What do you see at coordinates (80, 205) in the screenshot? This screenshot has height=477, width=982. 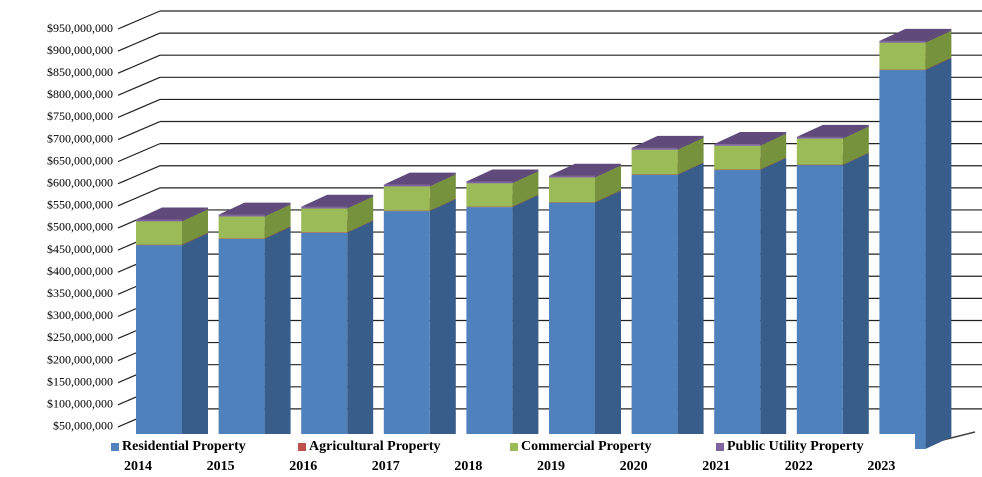 I see `y-tick-label: $550,000,000` at bounding box center [80, 205].